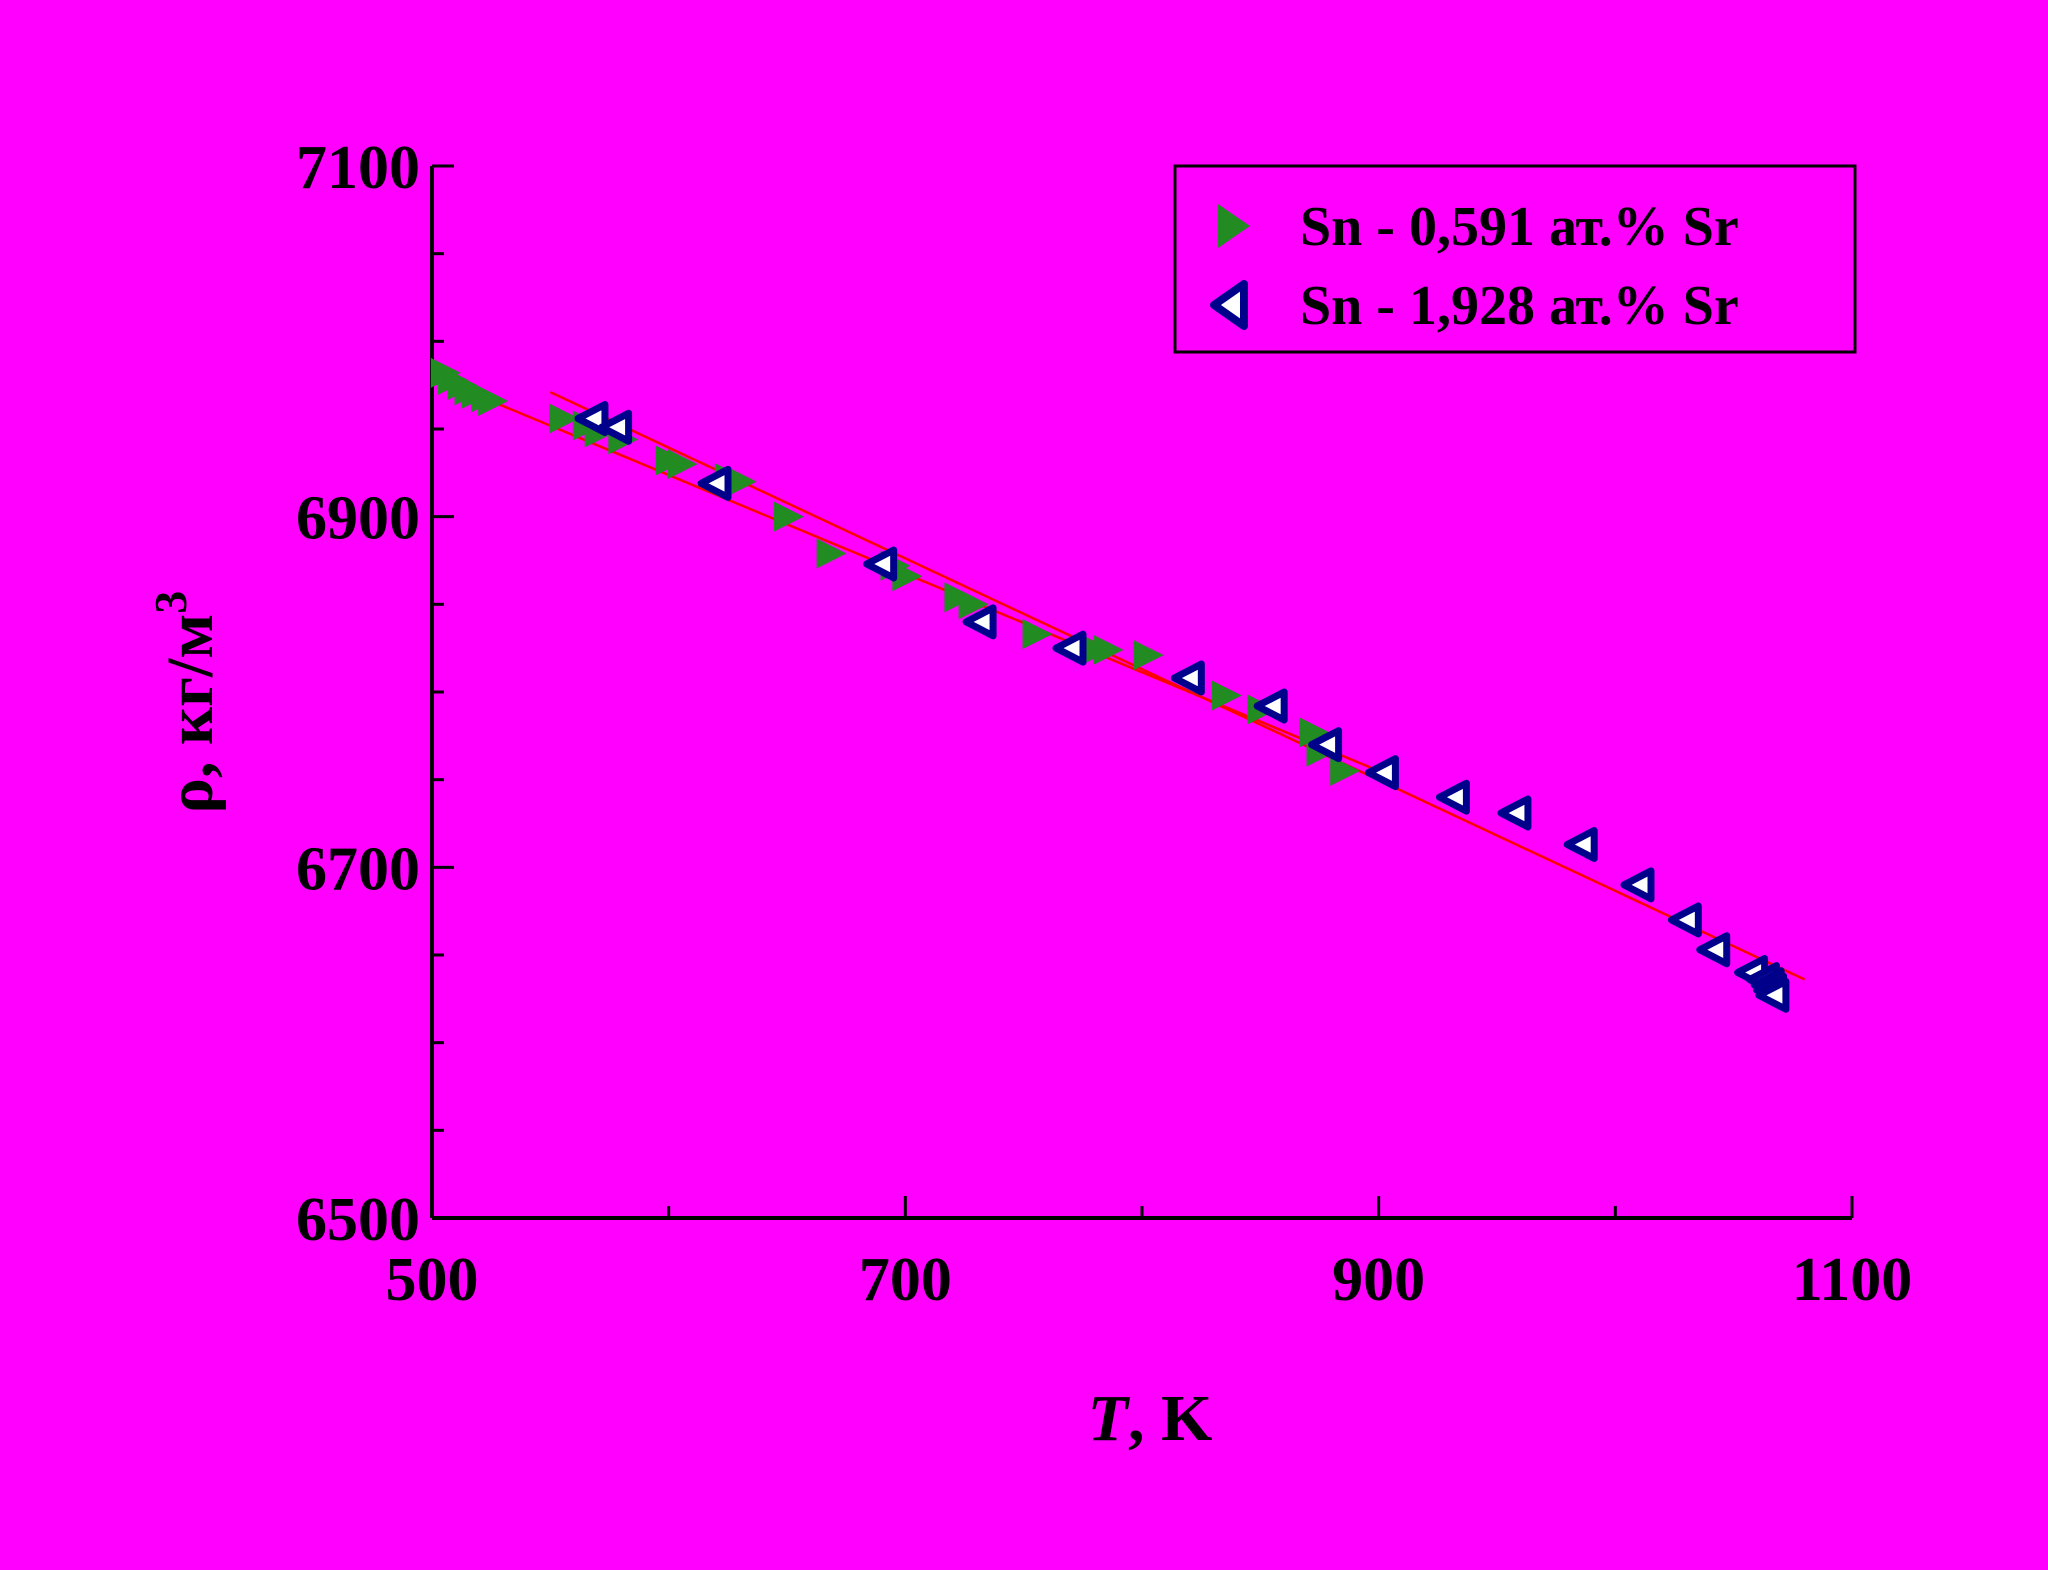 Image resolution: width=2048 pixels, height=1570 pixels. Describe the element at coordinates (358, 168) in the screenshot. I see `y-tick-label: 7100` at that location.